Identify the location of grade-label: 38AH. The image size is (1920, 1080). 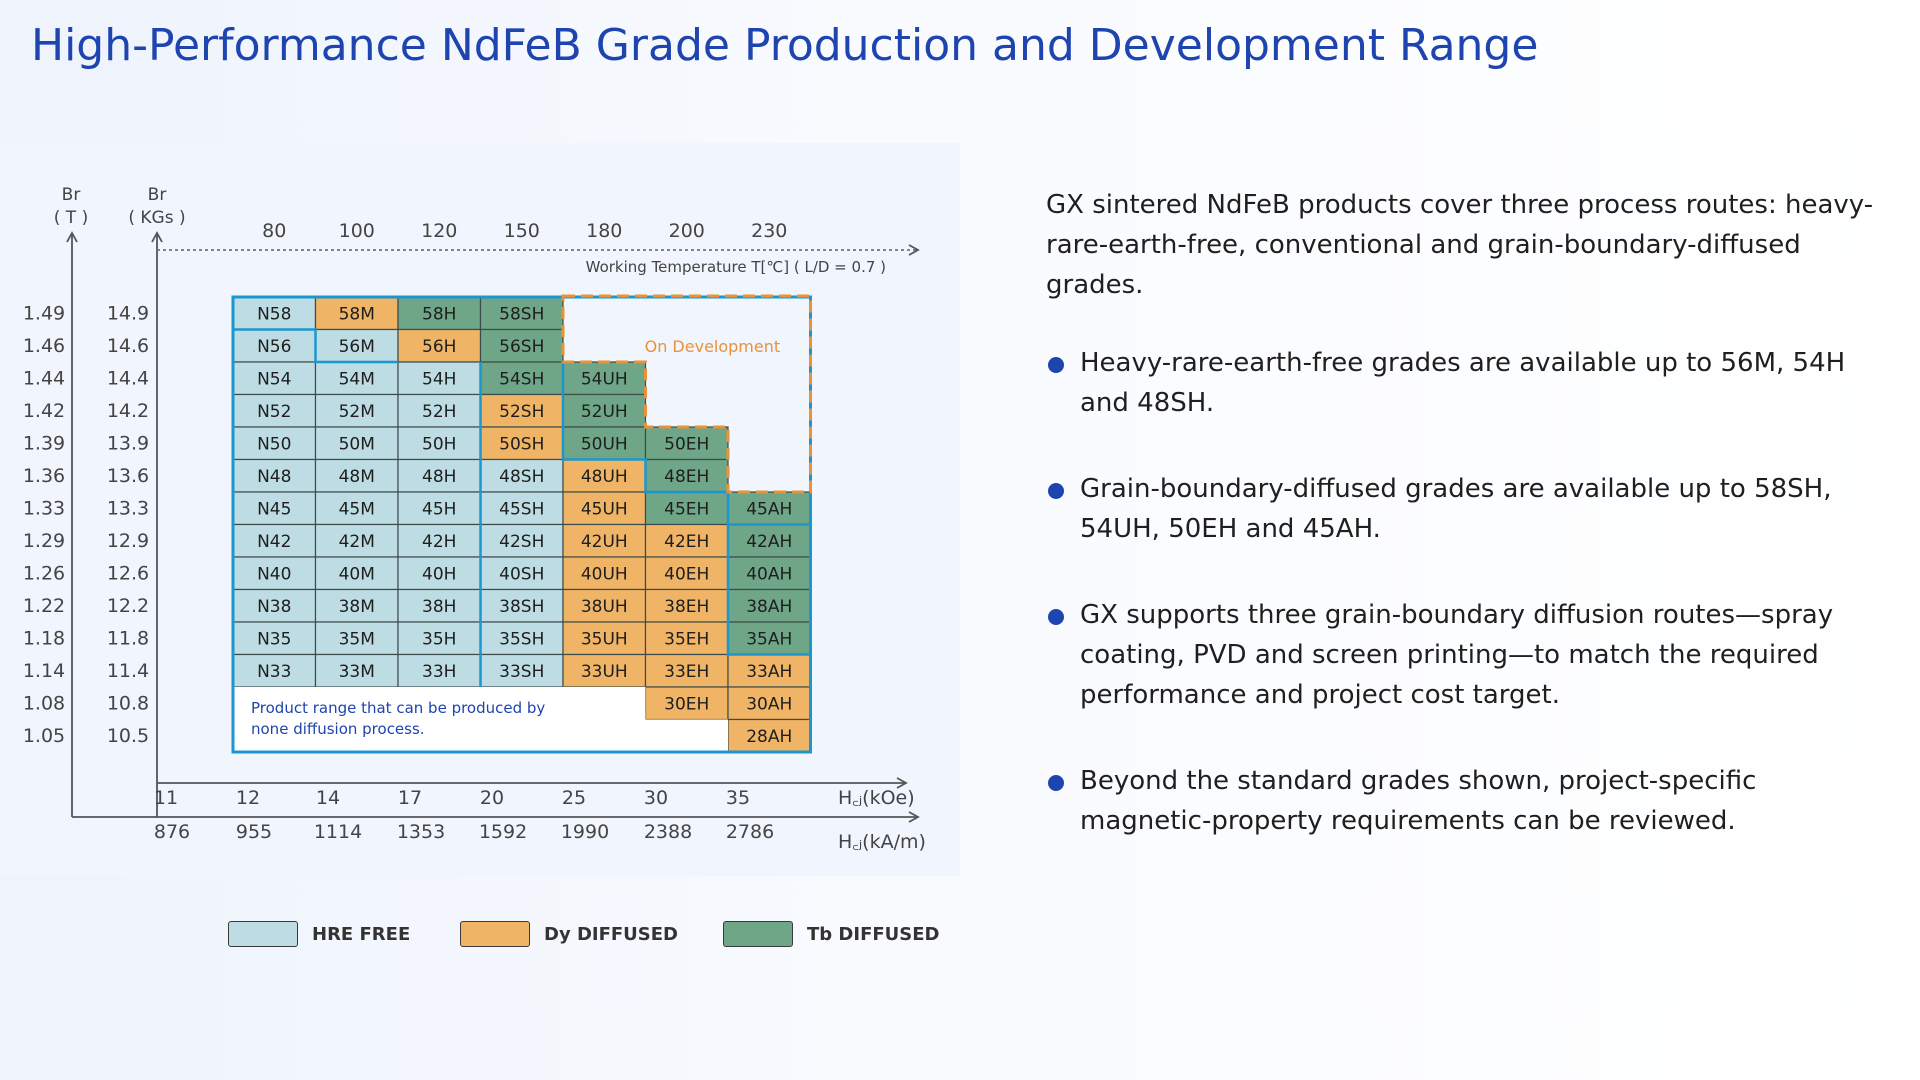
(769, 607).